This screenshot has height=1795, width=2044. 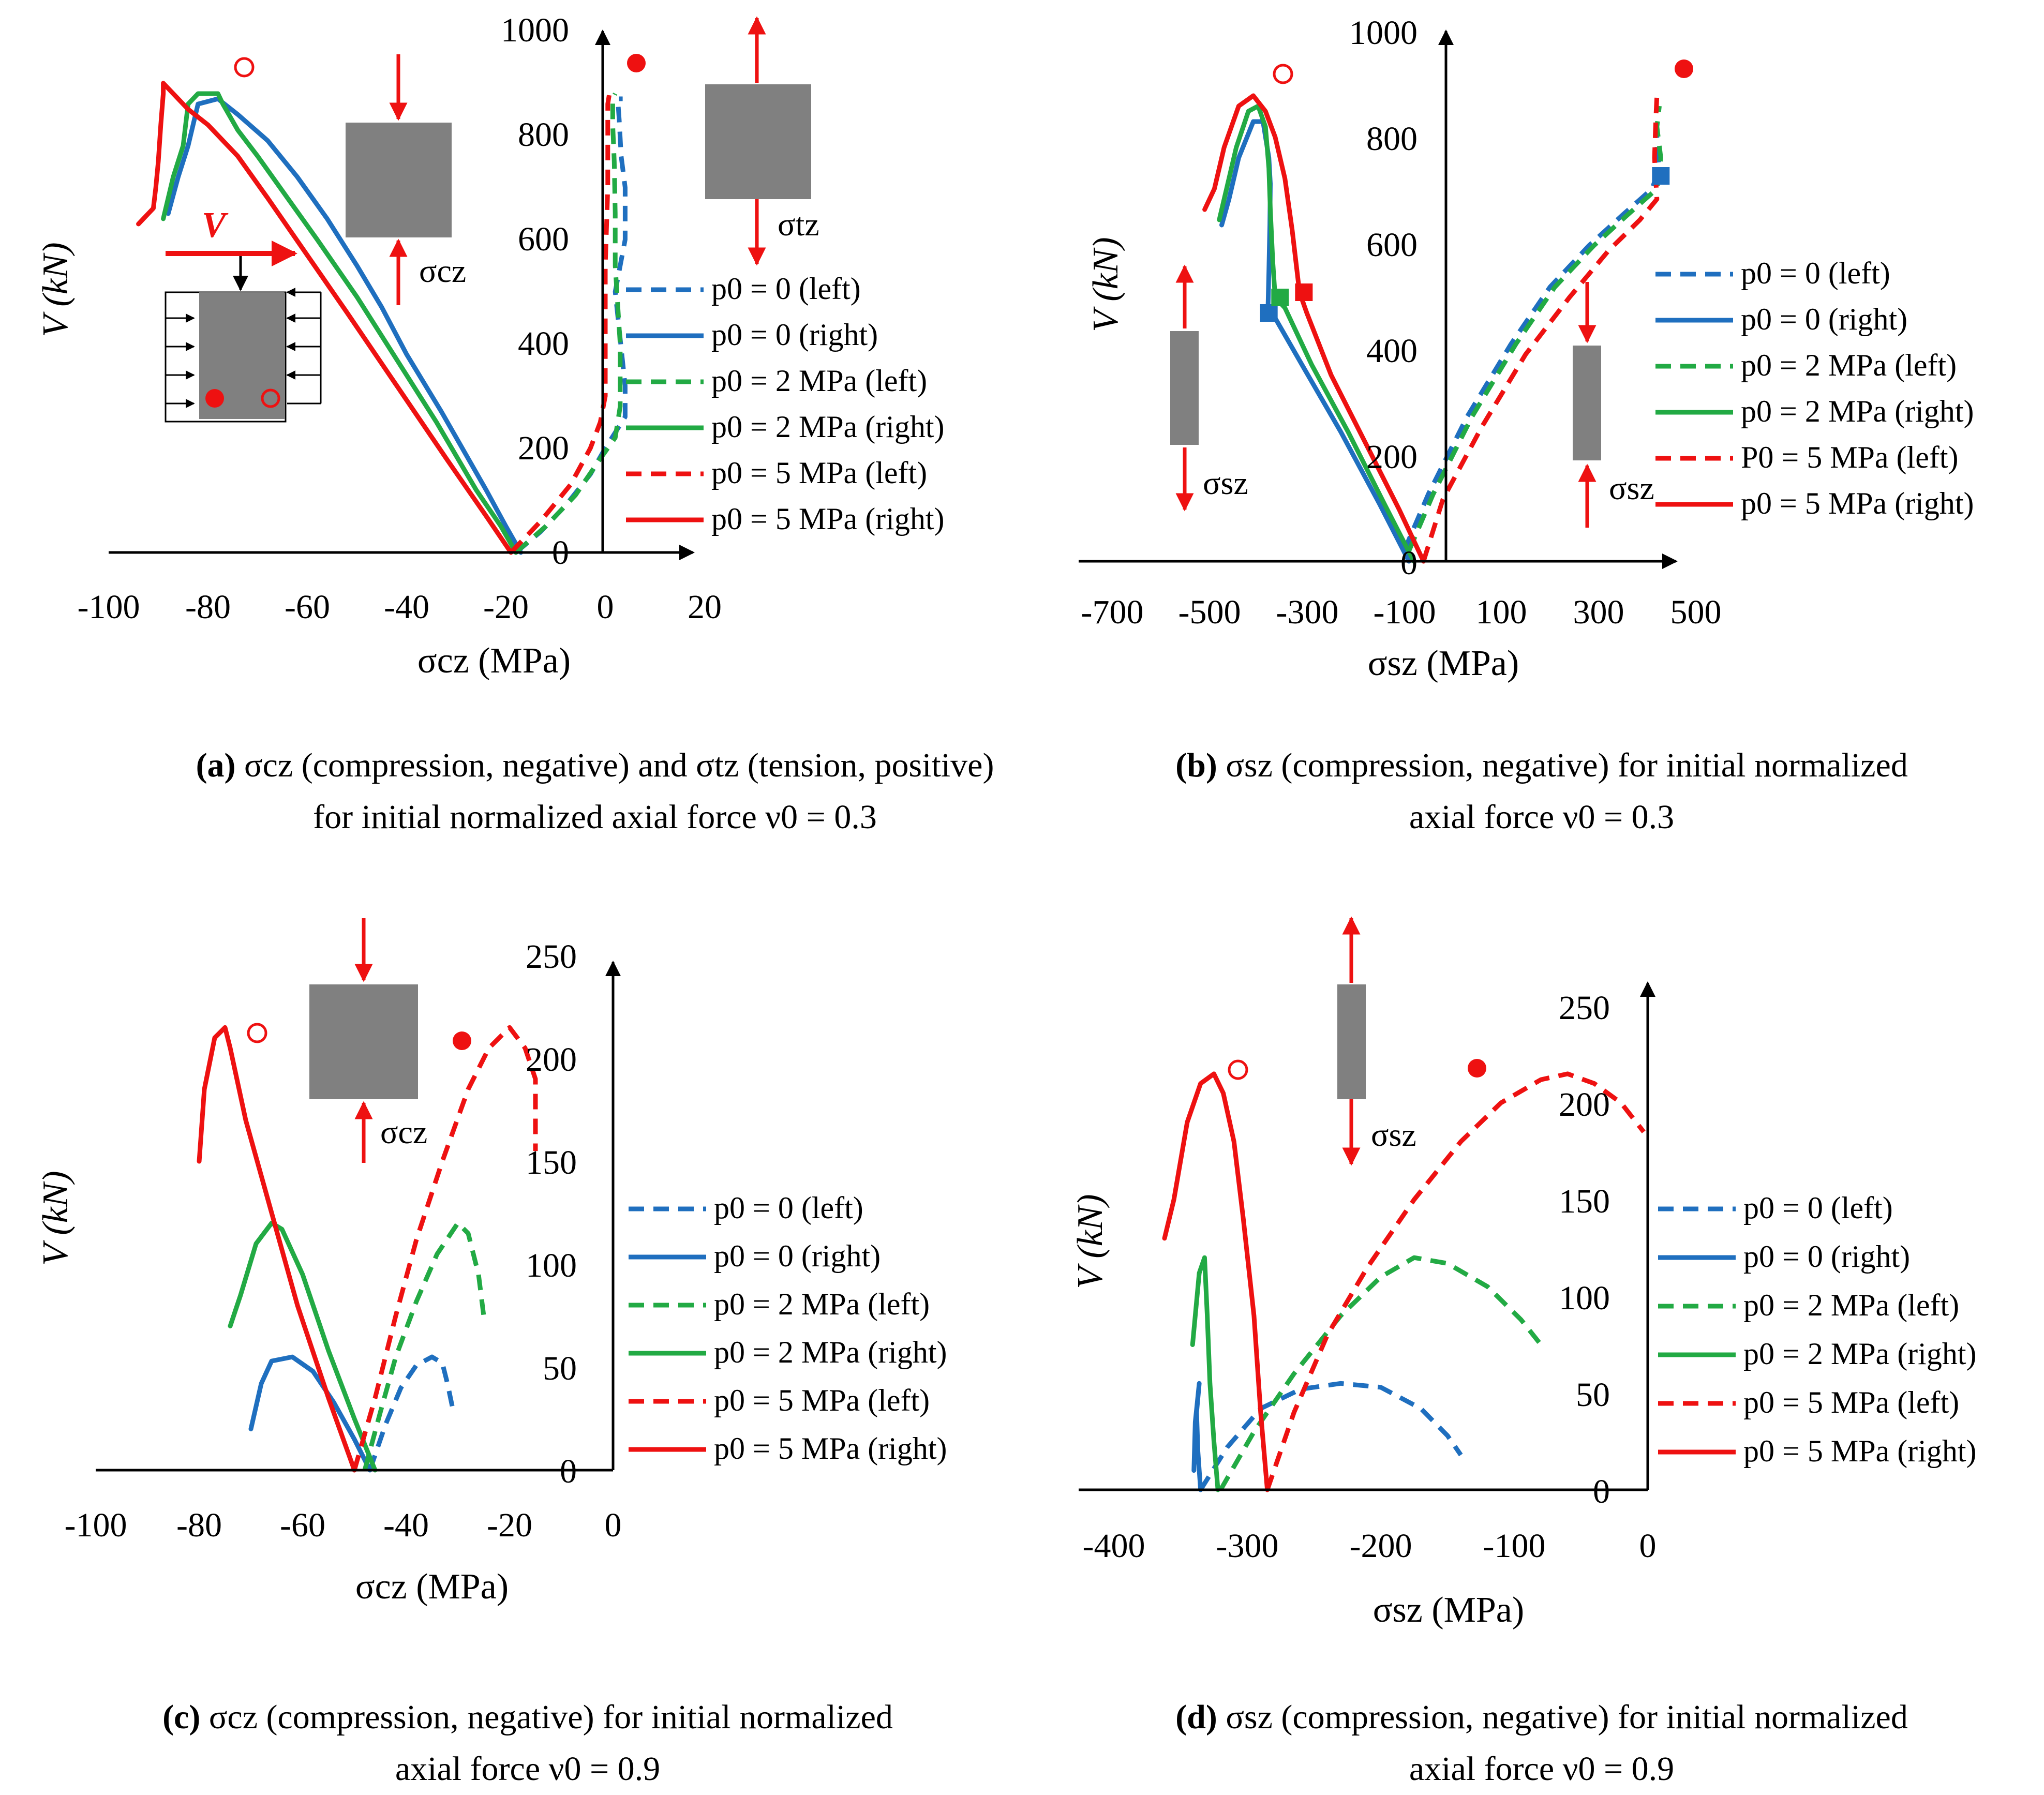 What do you see at coordinates (1392, 351) in the screenshot?
I see `y-tick: 400` at bounding box center [1392, 351].